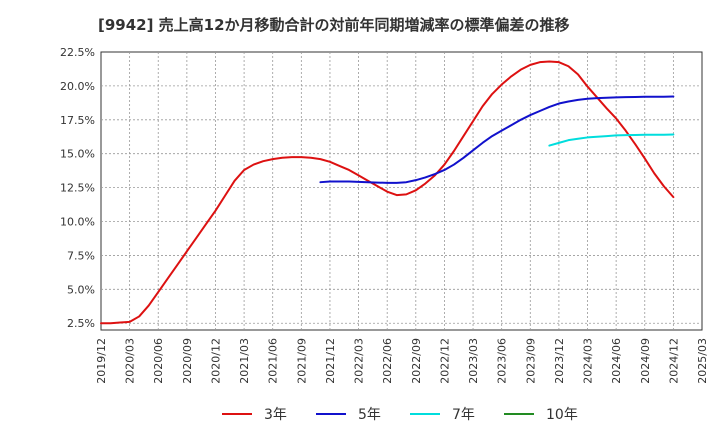 Image resolution: width=720 pixels, height=440 pixels. Describe the element at coordinates (616, 361) in the screenshot. I see `x-tick-label: 2024/06` at that location.